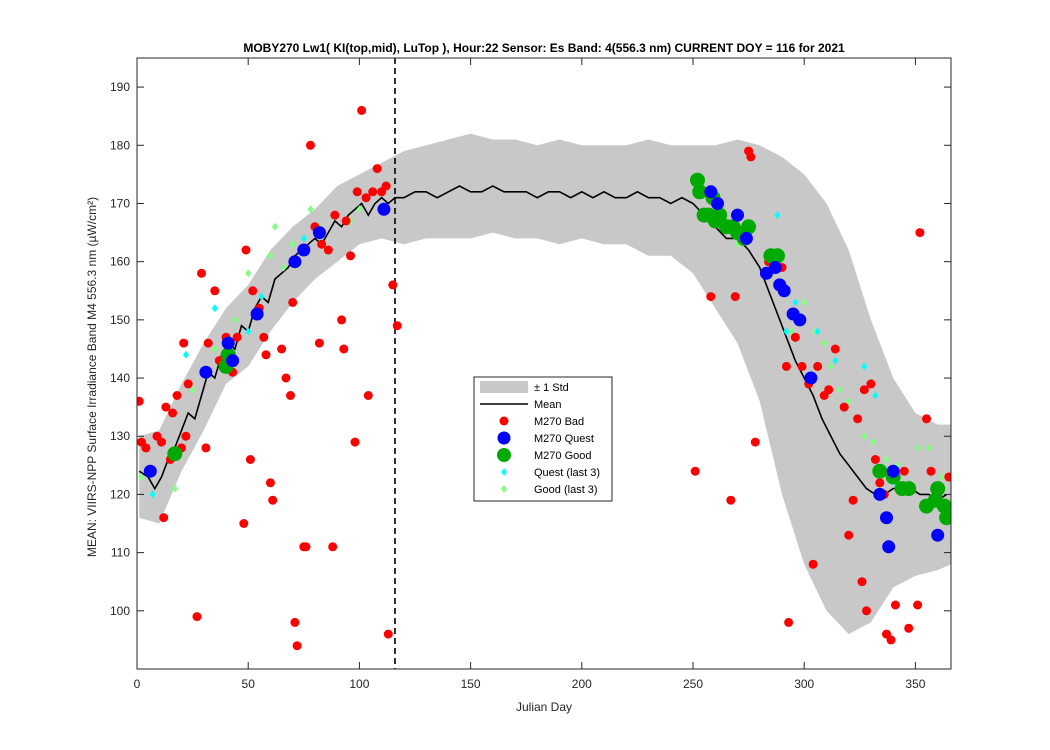 This screenshot has height=750, width=1050. Describe the element at coordinates (564, 439) in the screenshot. I see `legend-label-quest: M270 Quest` at that location.